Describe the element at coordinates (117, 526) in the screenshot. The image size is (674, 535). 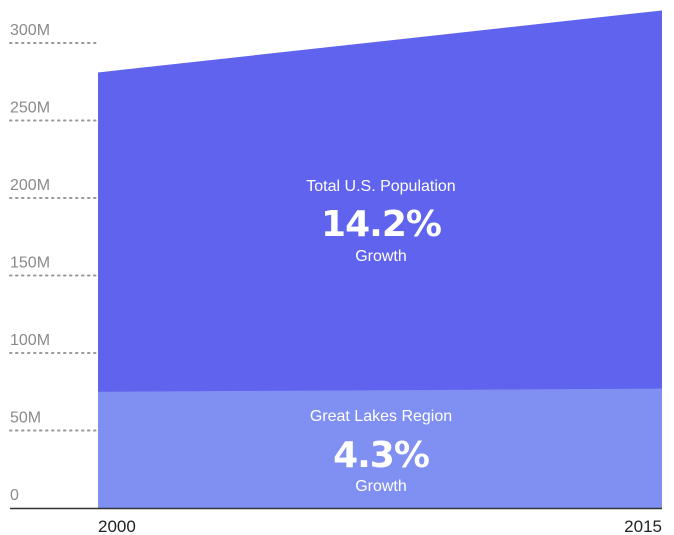
I see `x-tick-label: 2000` at that location.